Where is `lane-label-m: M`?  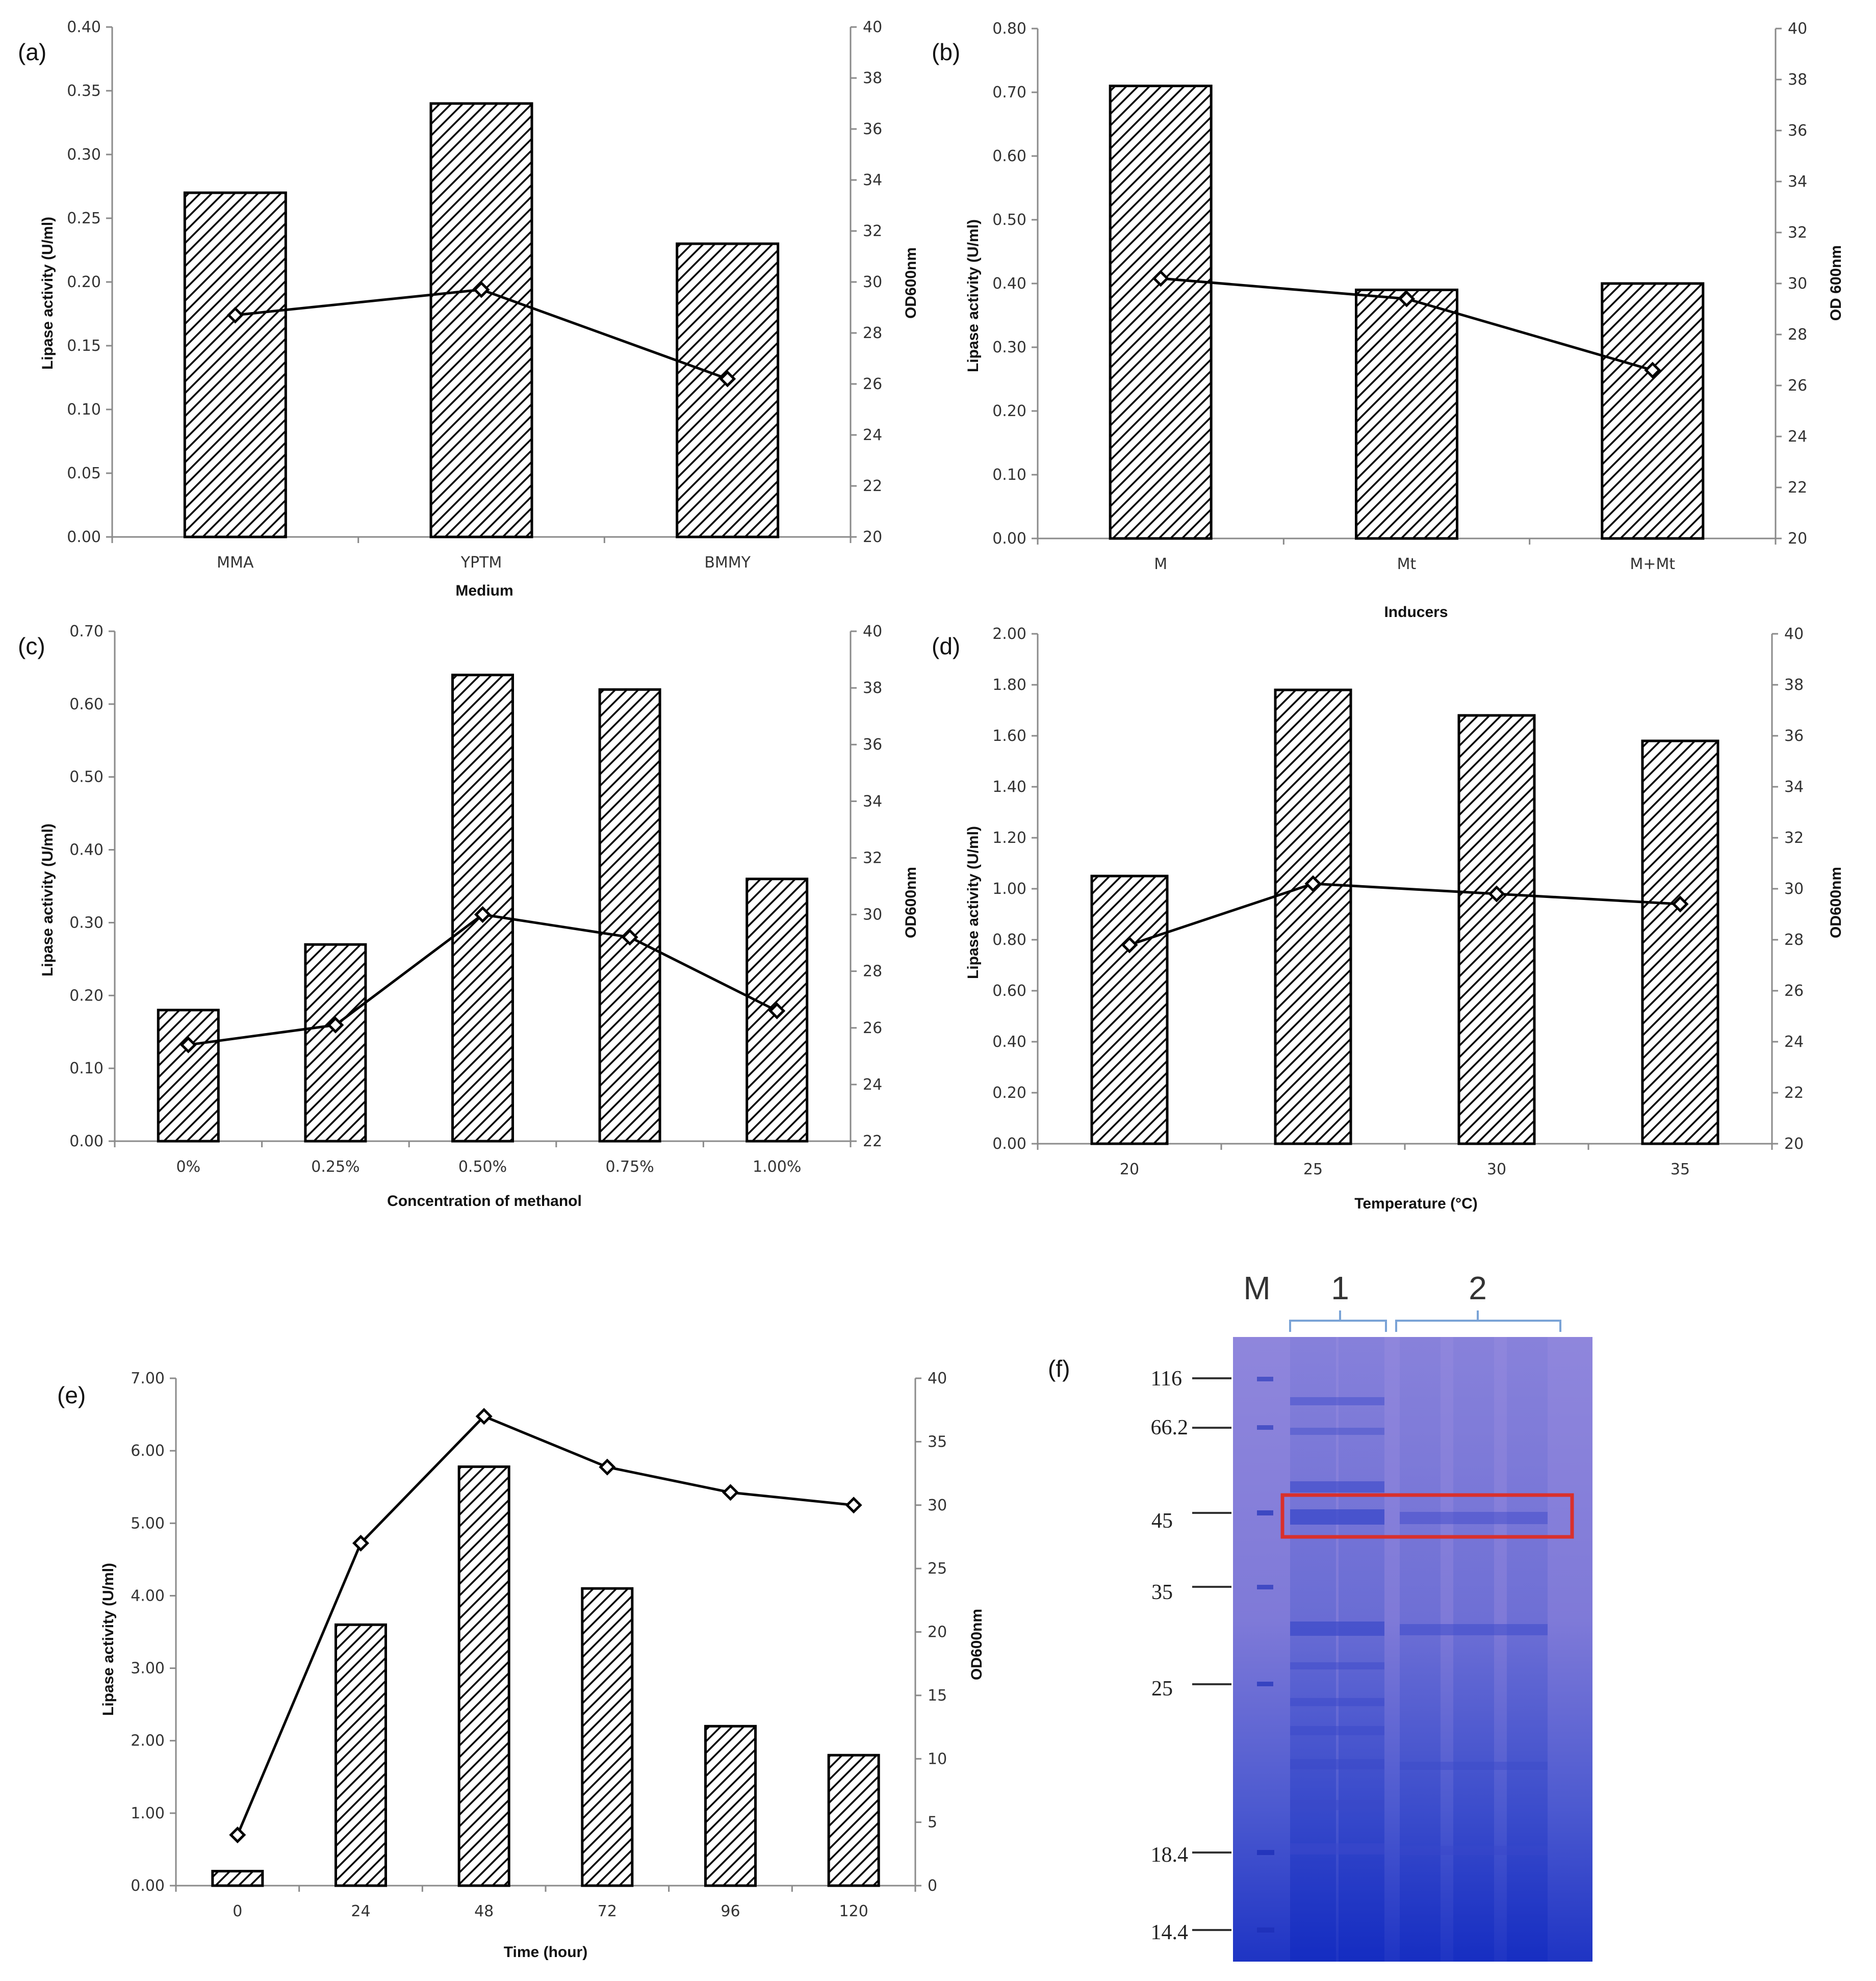 lane-label-m: M is located at coordinates (1257, 1288).